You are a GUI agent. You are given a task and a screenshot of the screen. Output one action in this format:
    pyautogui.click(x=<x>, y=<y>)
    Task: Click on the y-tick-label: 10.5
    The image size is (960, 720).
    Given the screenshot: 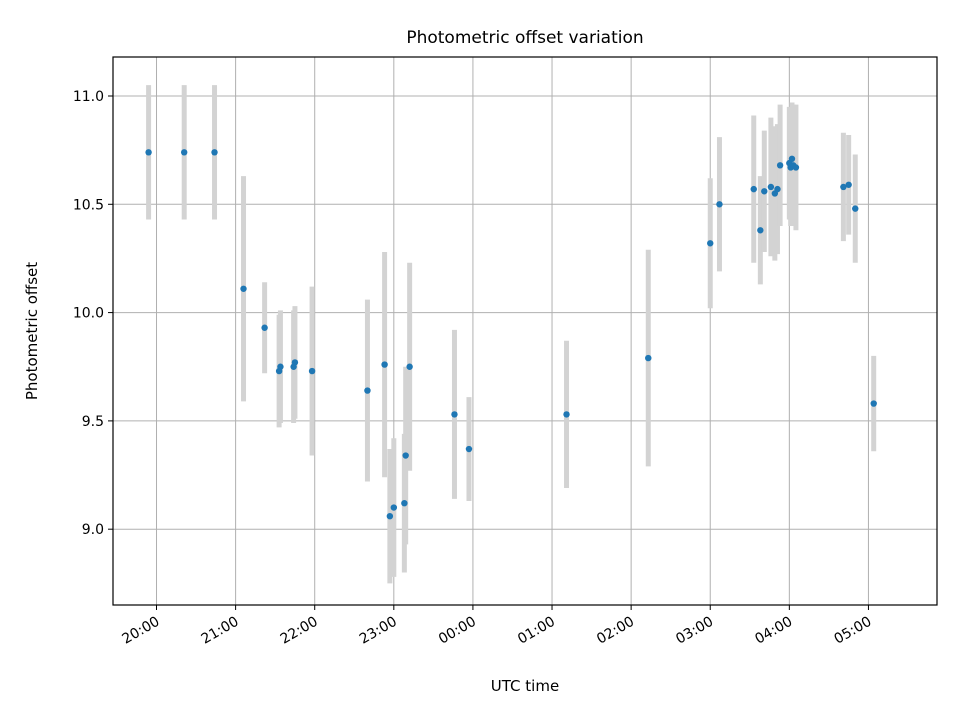 What is the action you would take?
    pyautogui.click(x=88, y=205)
    